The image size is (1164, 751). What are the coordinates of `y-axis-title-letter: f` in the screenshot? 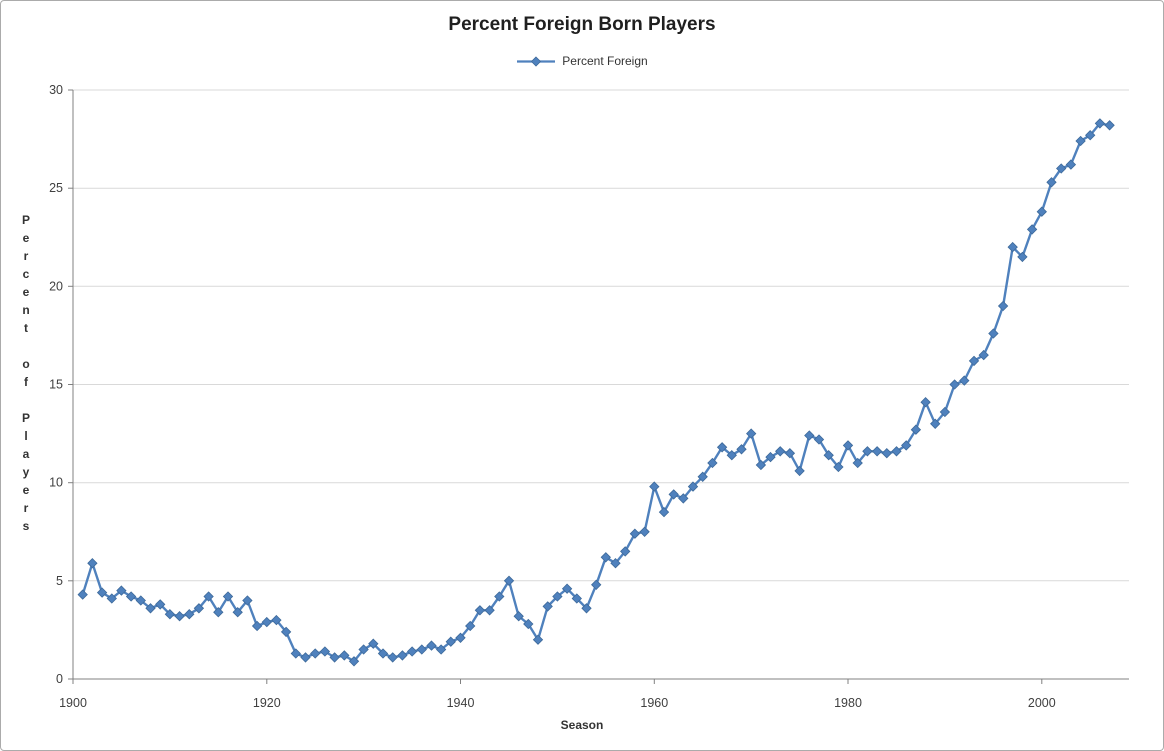 It's located at (26, 382).